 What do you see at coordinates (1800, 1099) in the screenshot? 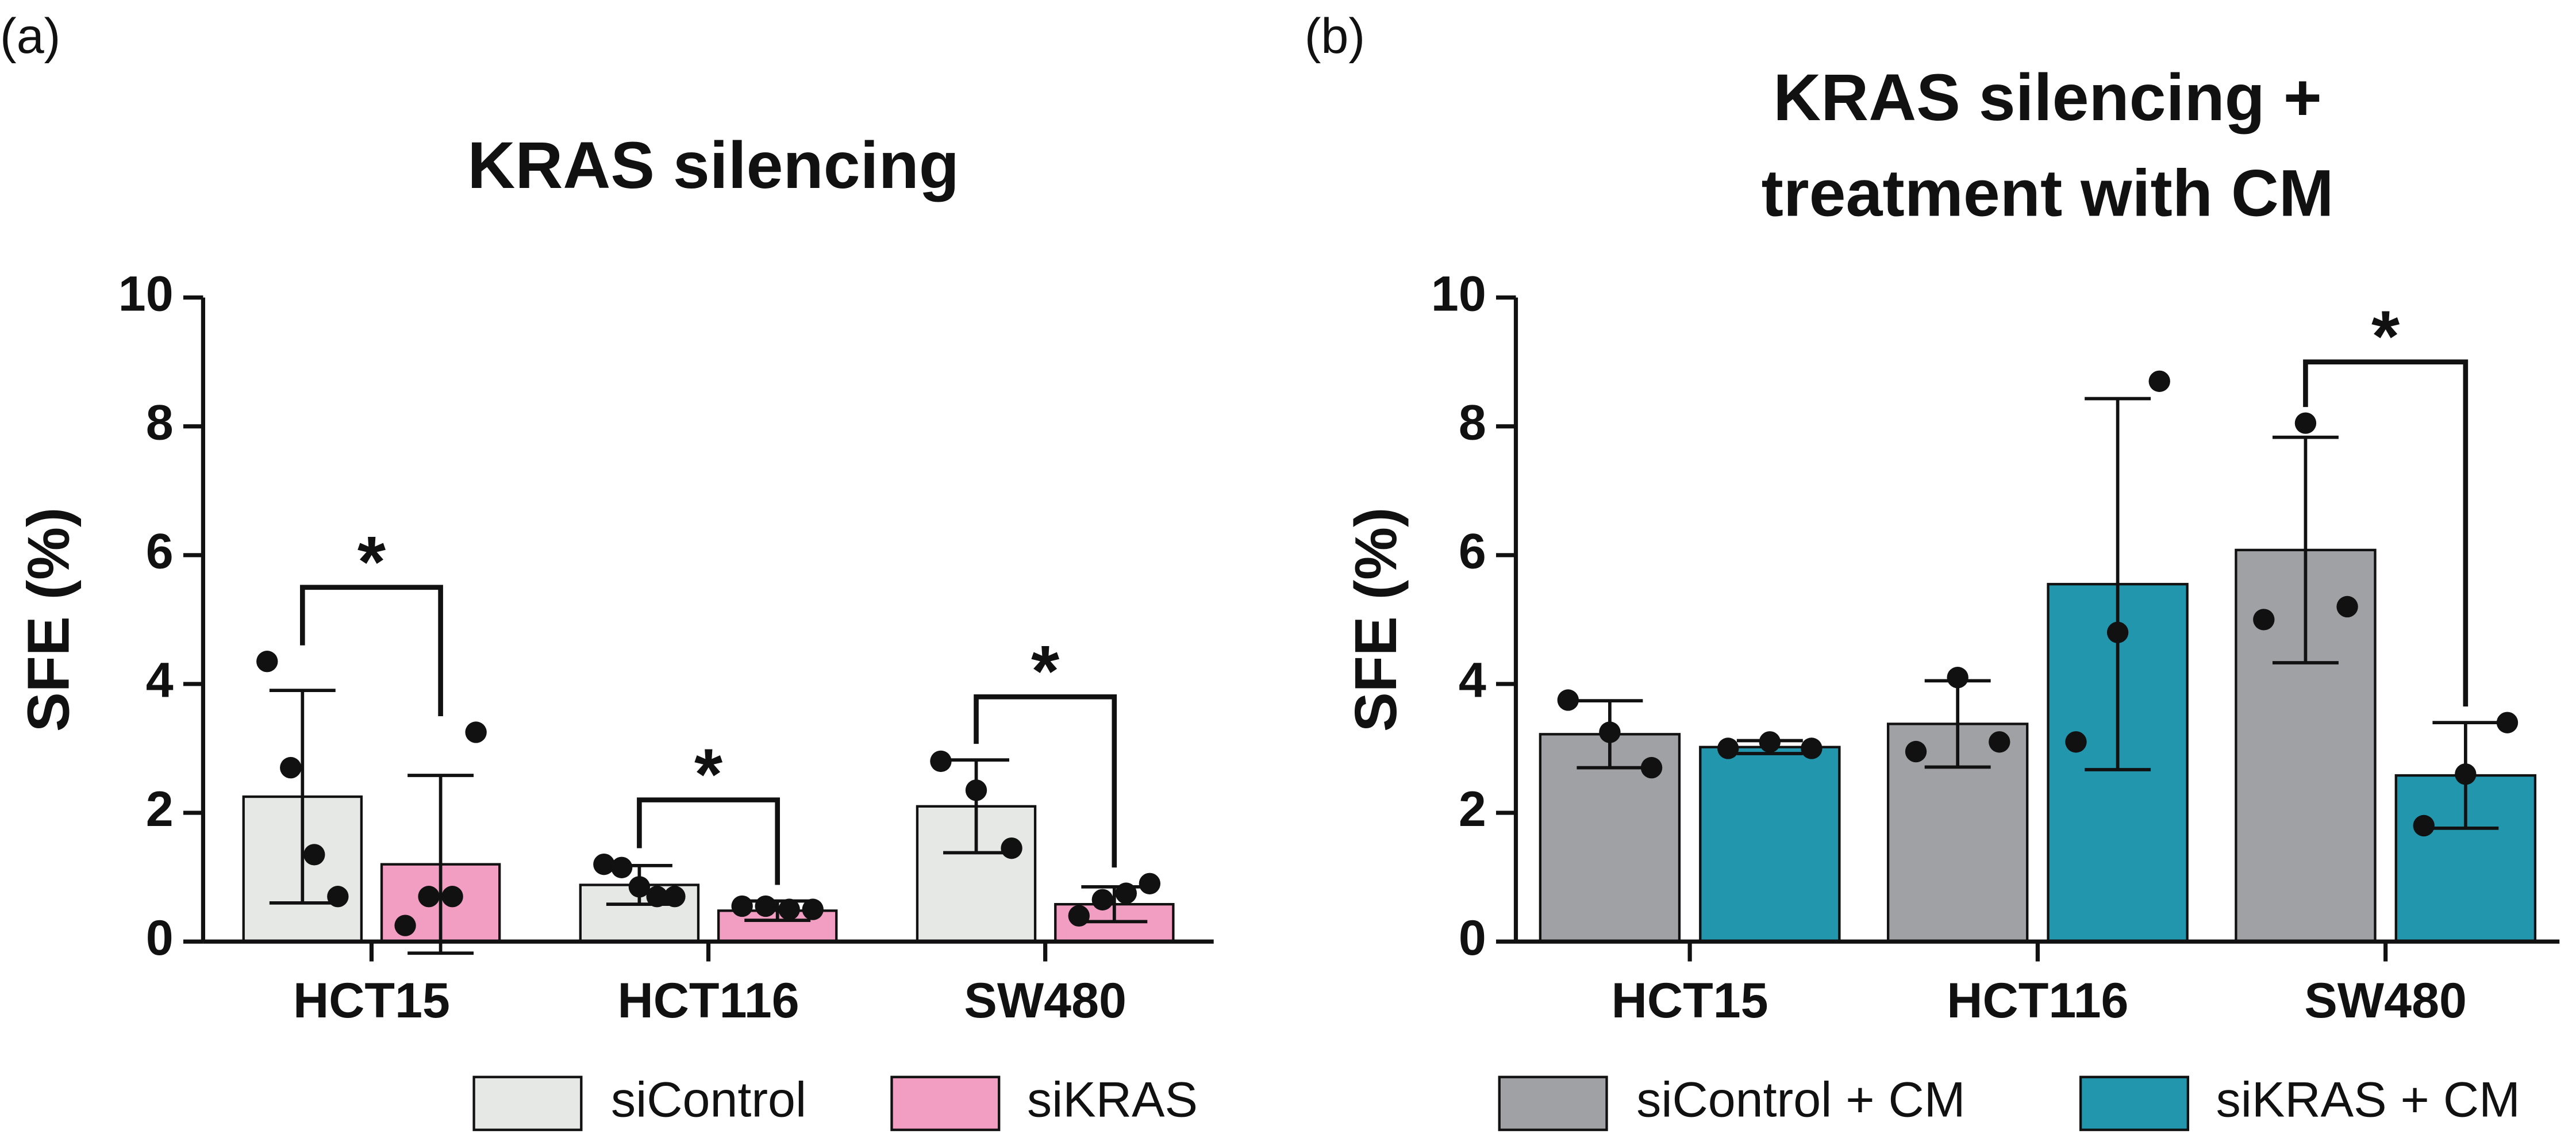
I see `legend-label: siControl + CM` at bounding box center [1800, 1099].